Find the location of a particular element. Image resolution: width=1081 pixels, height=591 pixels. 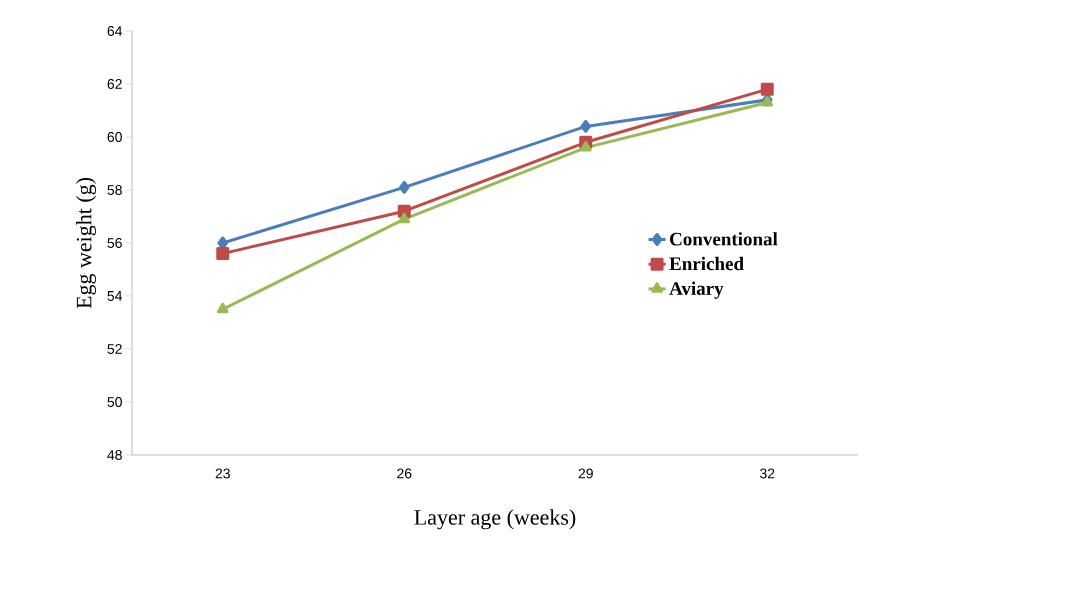

legend-label: Aviary is located at coordinates (696, 290).